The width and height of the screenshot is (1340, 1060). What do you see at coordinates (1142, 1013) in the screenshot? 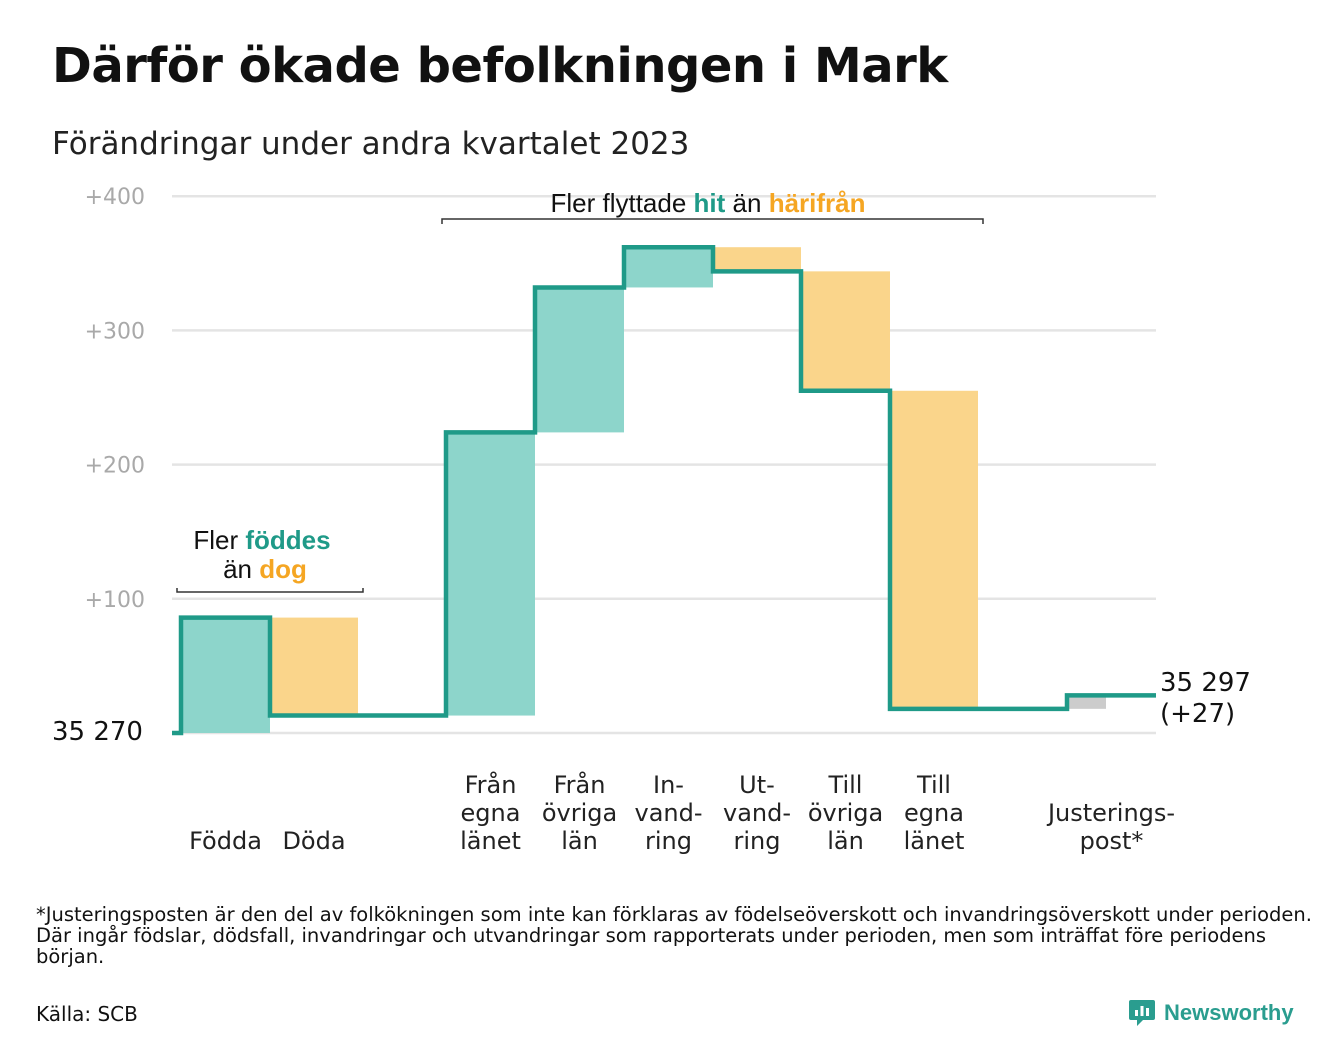
I see `newsworthy-logo-icon` at bounding box center [1142, 1013].